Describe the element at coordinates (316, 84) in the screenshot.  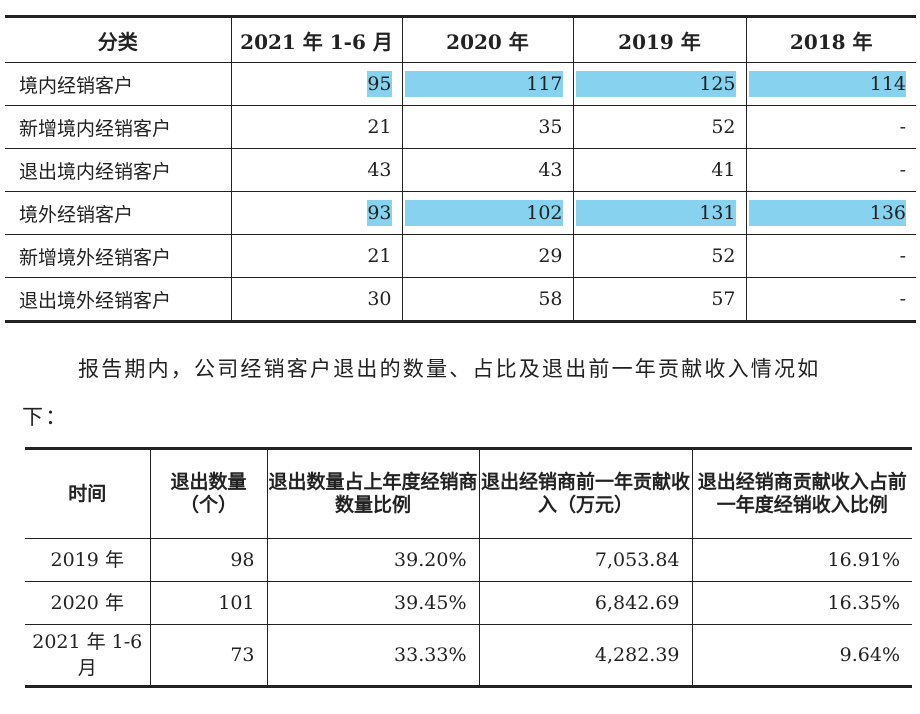
I see `table-cell: 95` at that location.